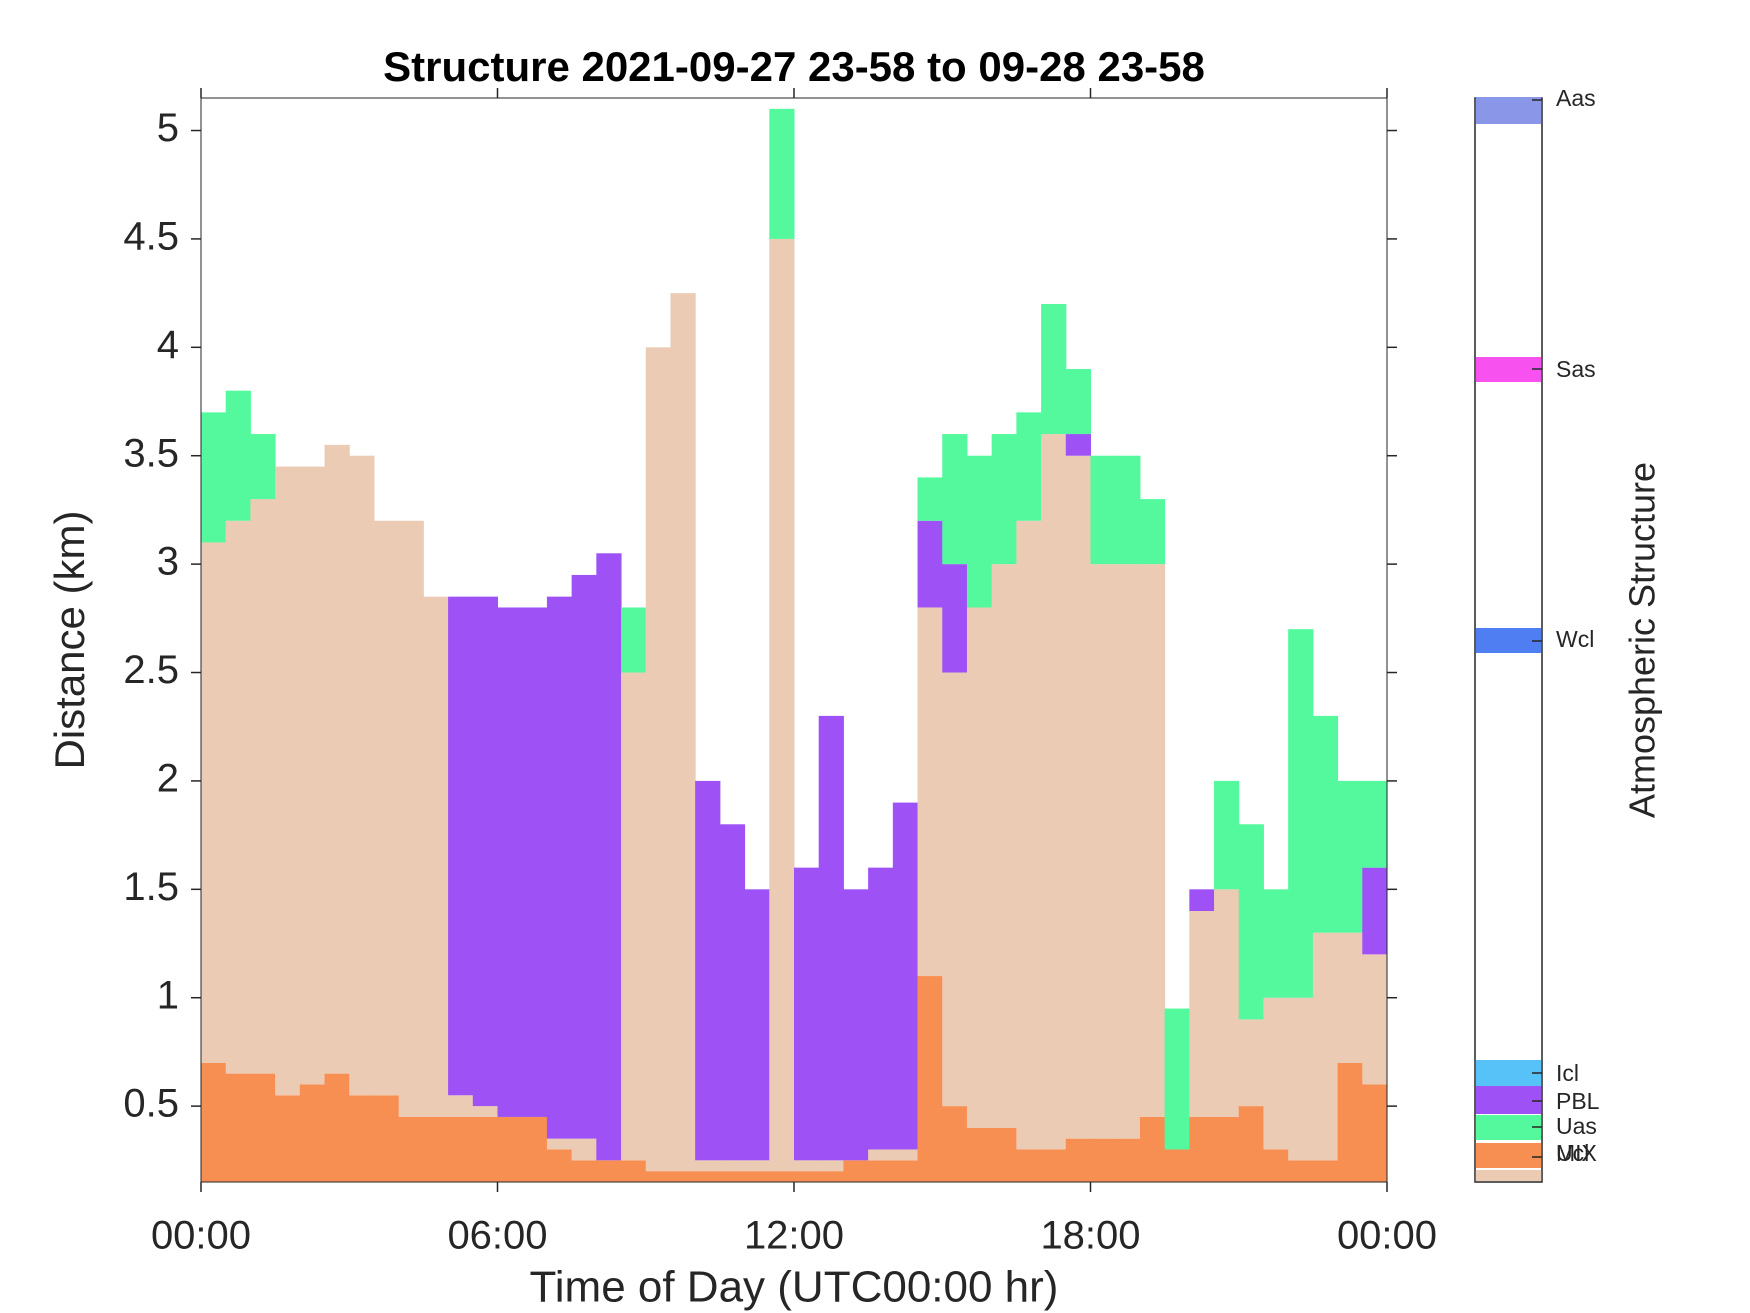  Describe the element at coordinates (1567, 1073) in the screenshot. I see `colorbar-tick-label: Icl` at that location.